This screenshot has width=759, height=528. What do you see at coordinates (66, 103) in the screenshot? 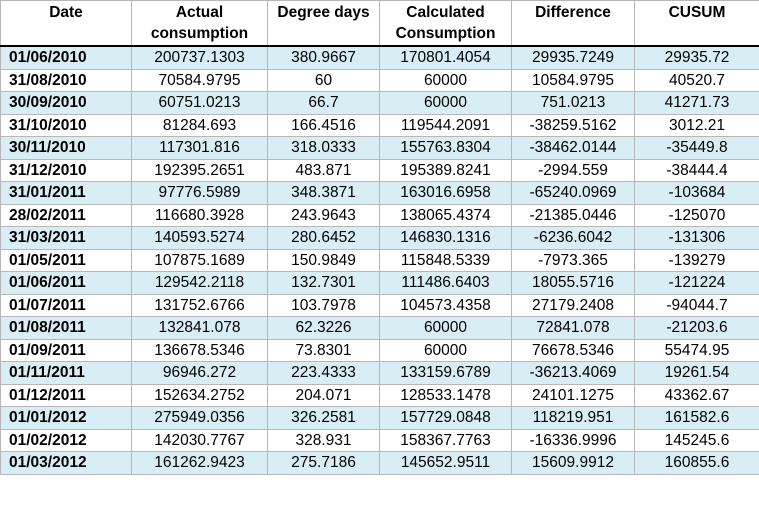
I see `cell-date: 30/09/2010` at bounding box center [66, 103].